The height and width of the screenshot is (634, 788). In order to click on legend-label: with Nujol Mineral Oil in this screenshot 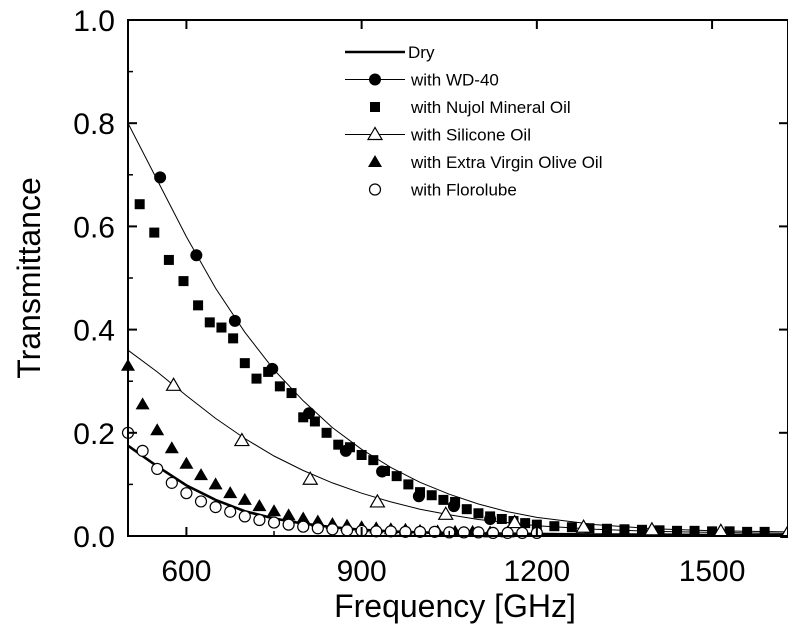, I will do `click(490, 107)`.